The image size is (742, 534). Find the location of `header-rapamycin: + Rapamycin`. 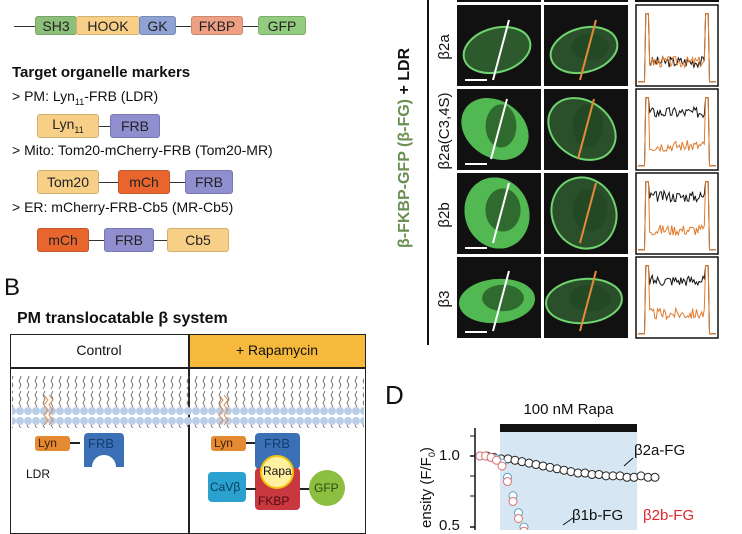

header-rapamycin: + Rapamycin is located at coordinates (277, 350).